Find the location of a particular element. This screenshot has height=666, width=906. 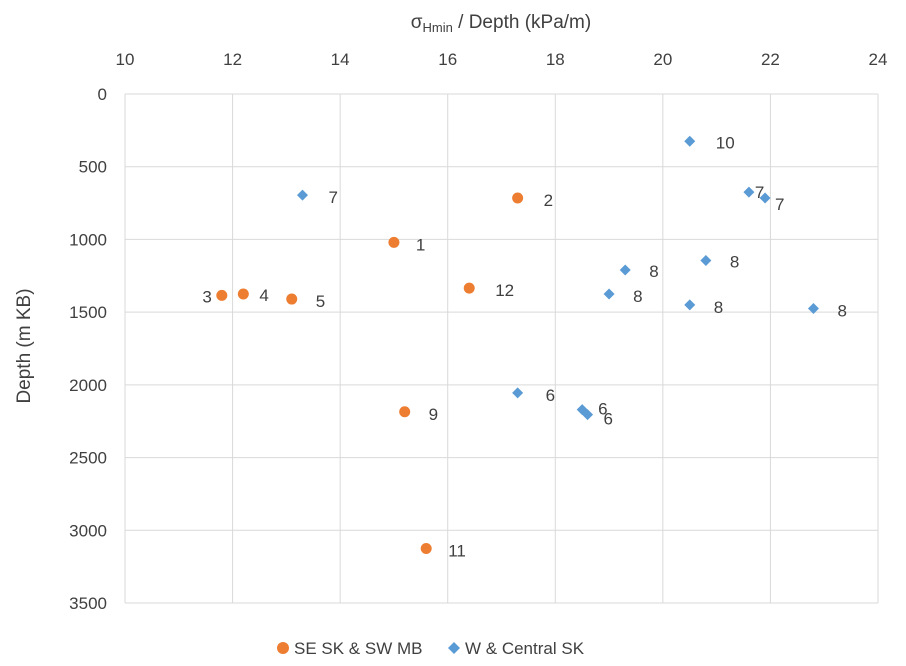

legend: SE SK & SW MB W & Central SK is located at coordinates (431, 648).